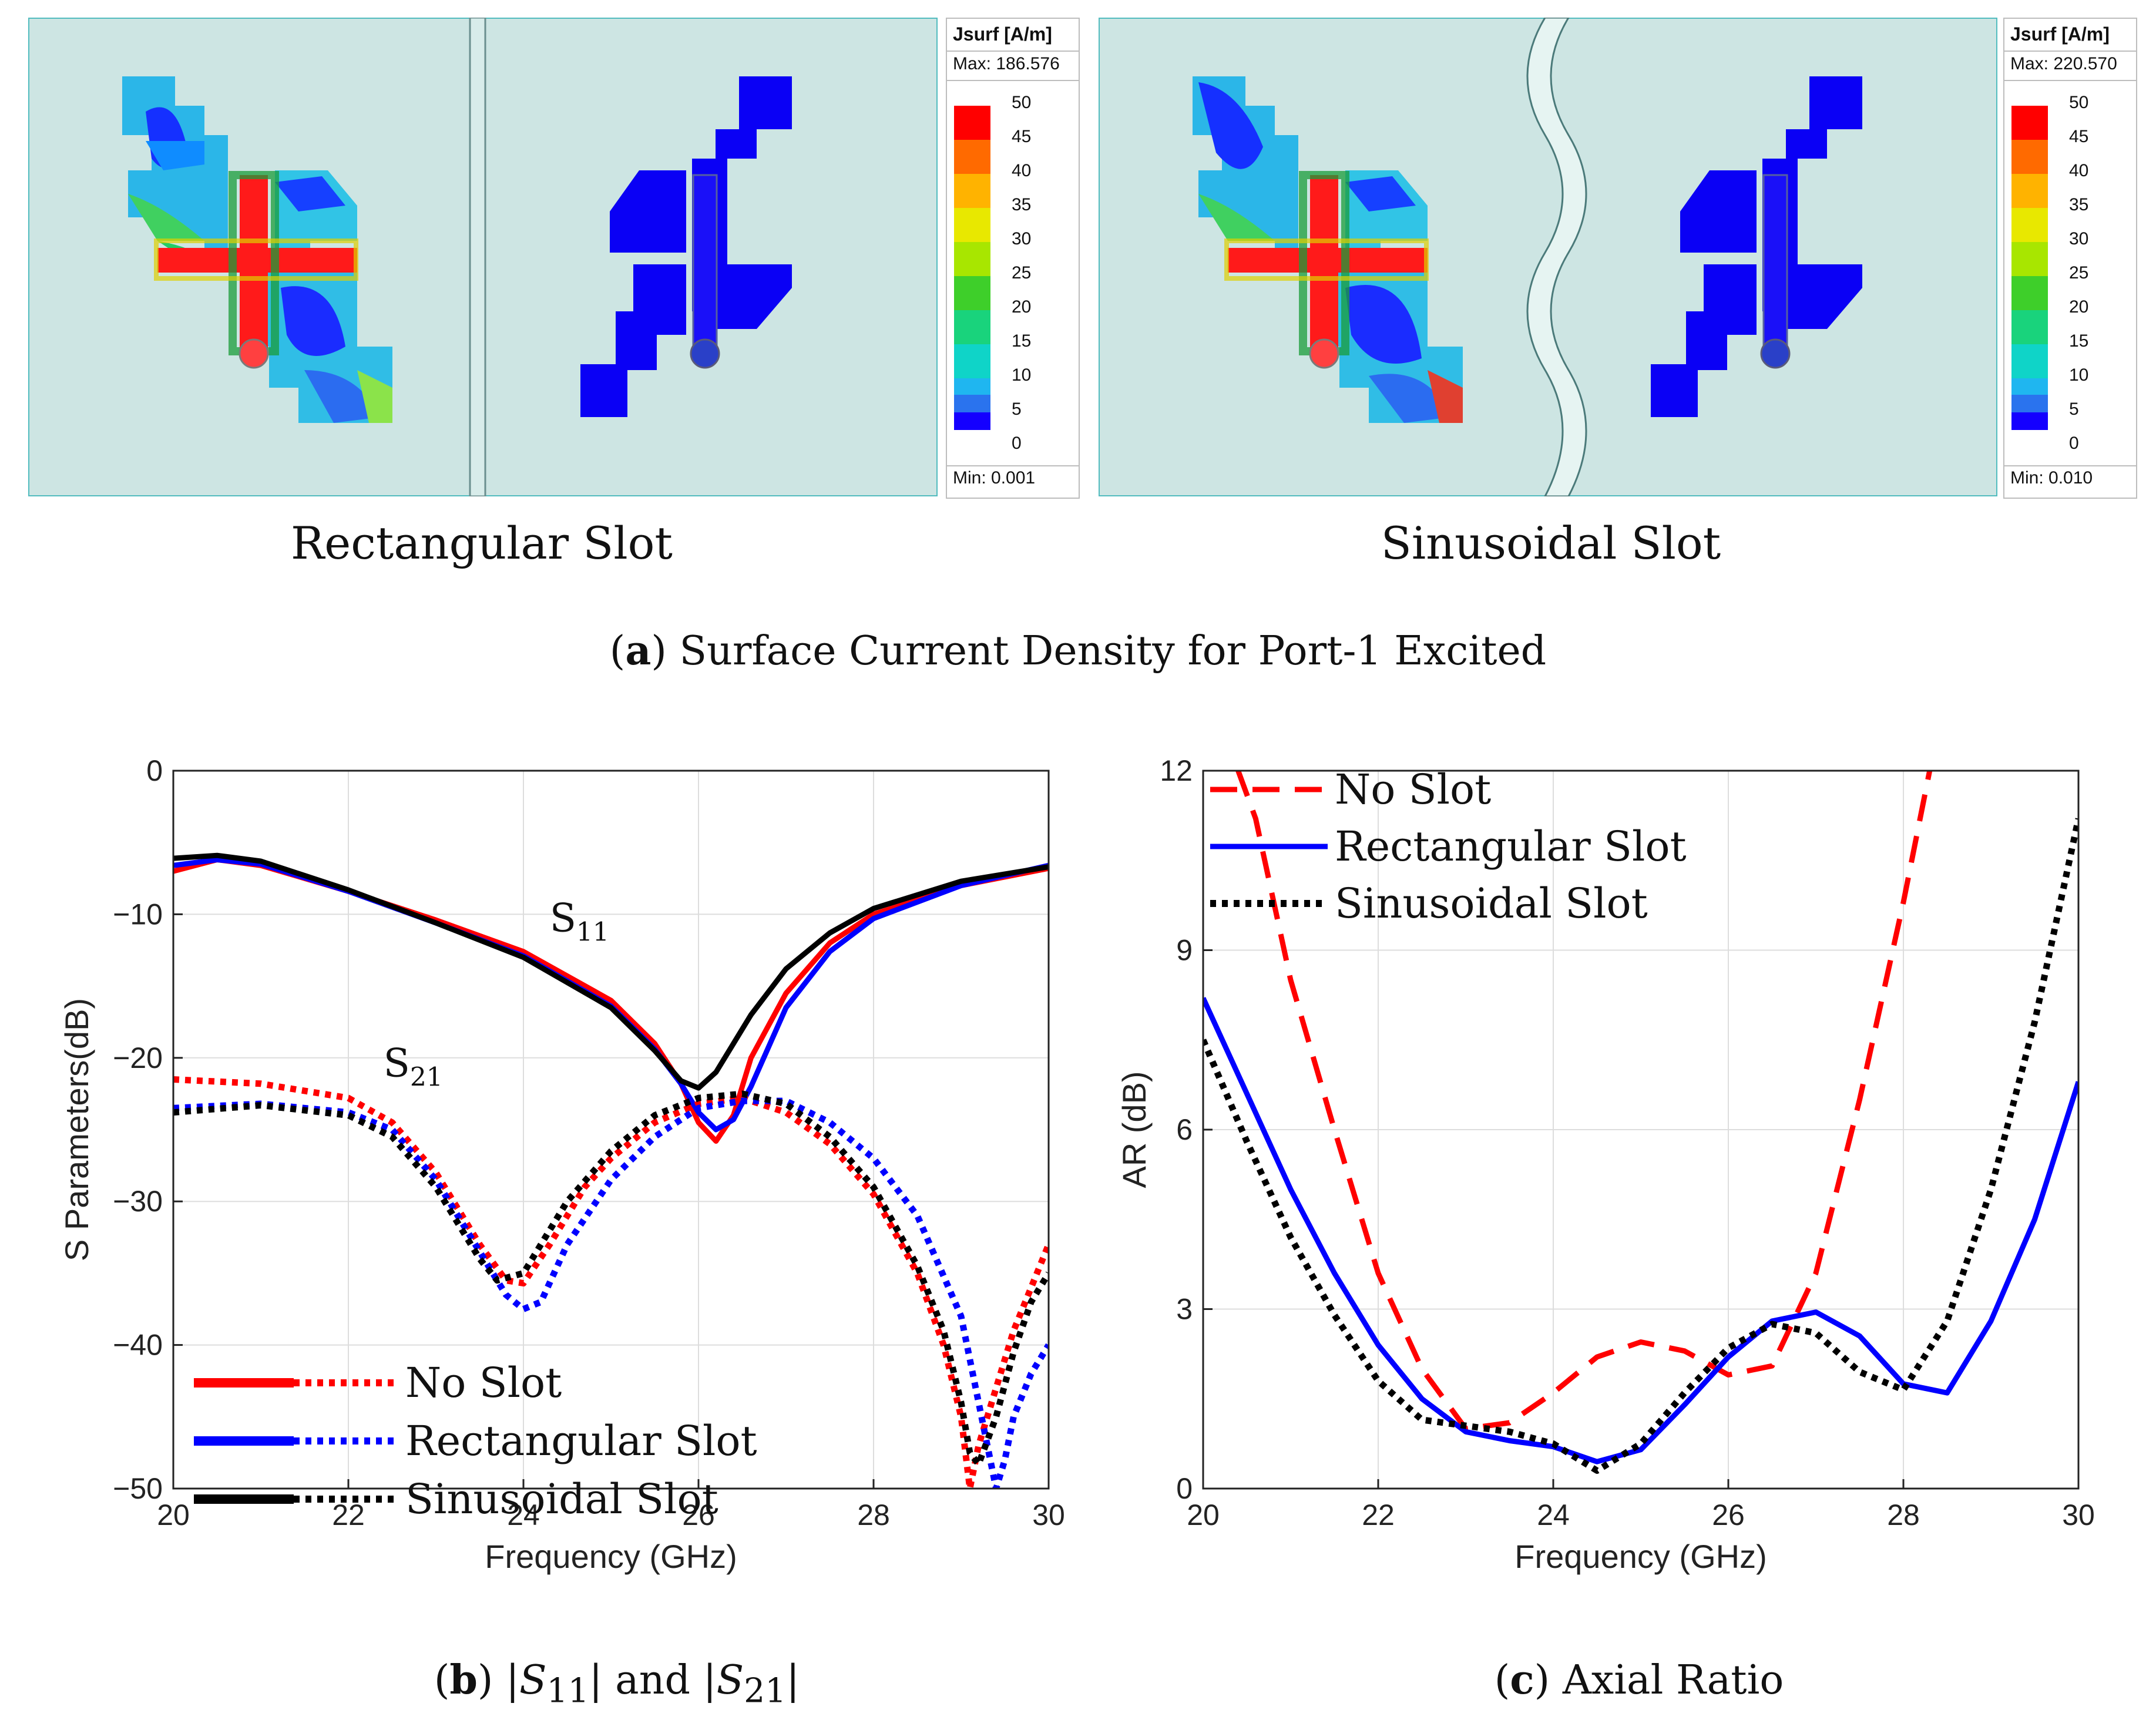  I want to click on caption-c: (c) Axial Ratio, so click(1639, 1680).